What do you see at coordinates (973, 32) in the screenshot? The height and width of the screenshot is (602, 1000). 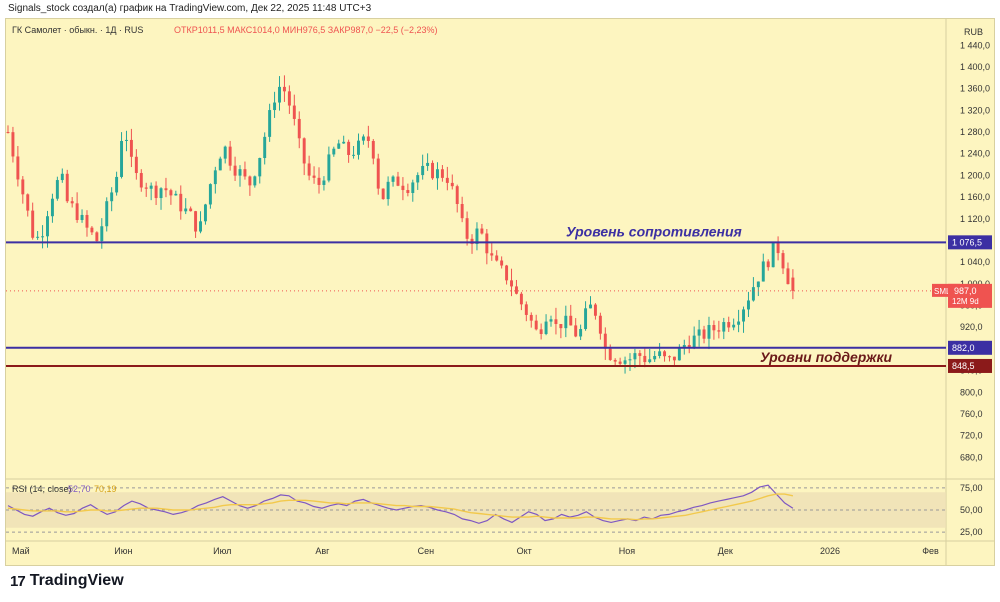 I see `currency-label: RUB` at bounding box center [973, 32].